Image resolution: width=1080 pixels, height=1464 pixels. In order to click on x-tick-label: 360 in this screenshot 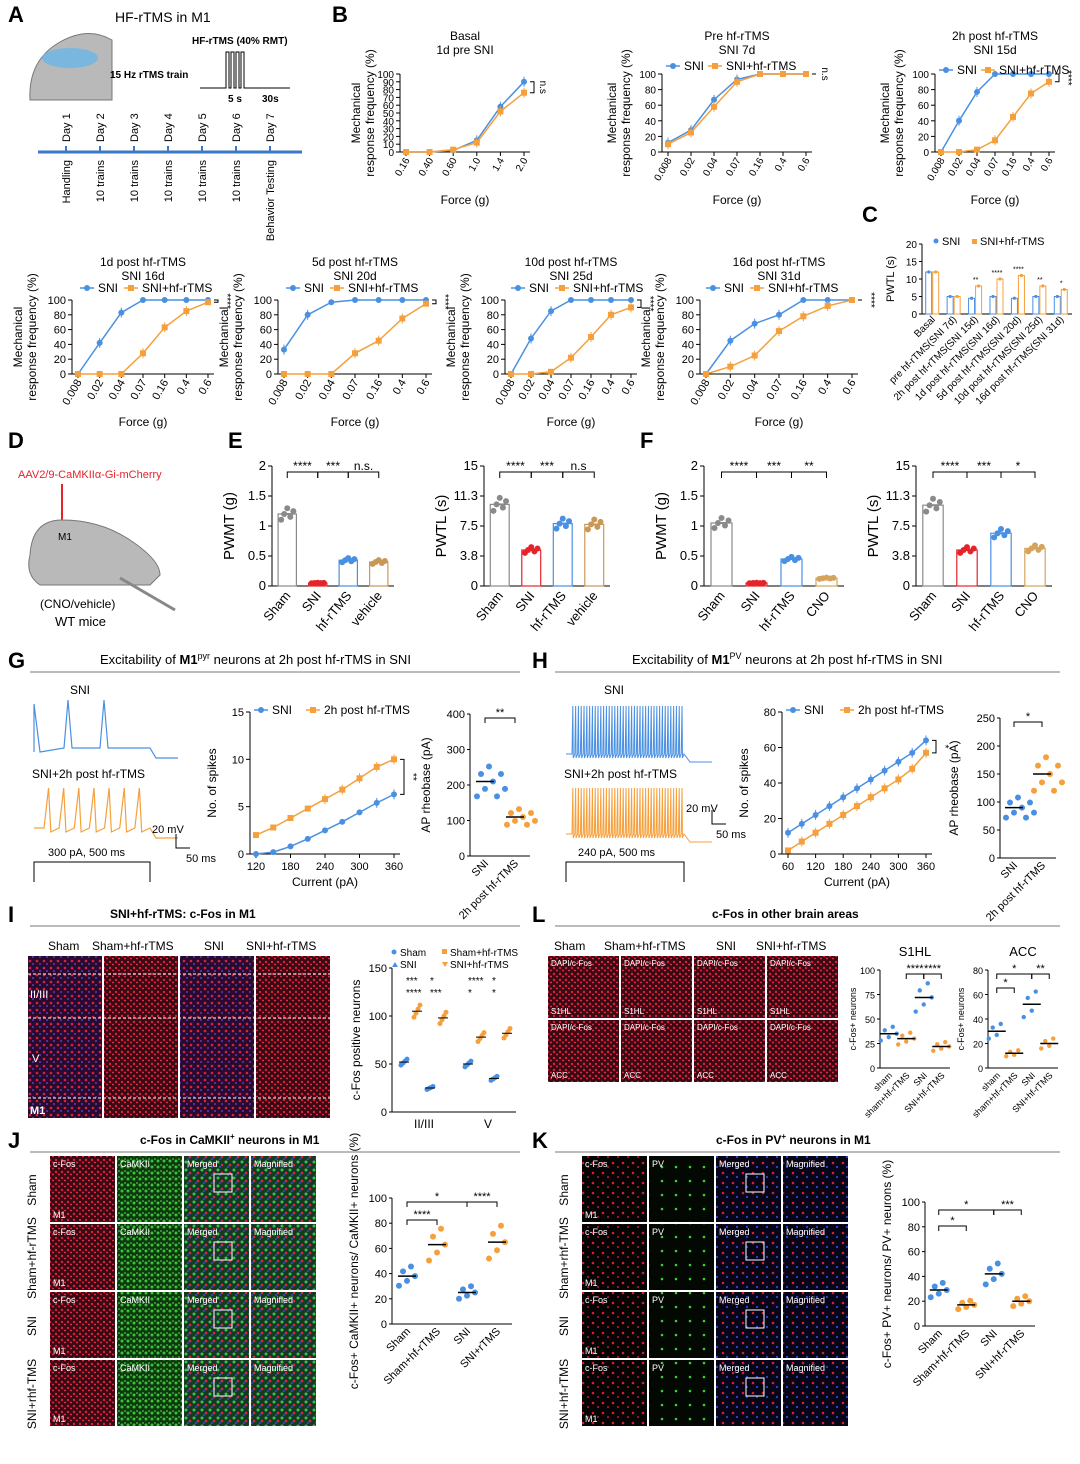, I will do `click(394, 867)`.